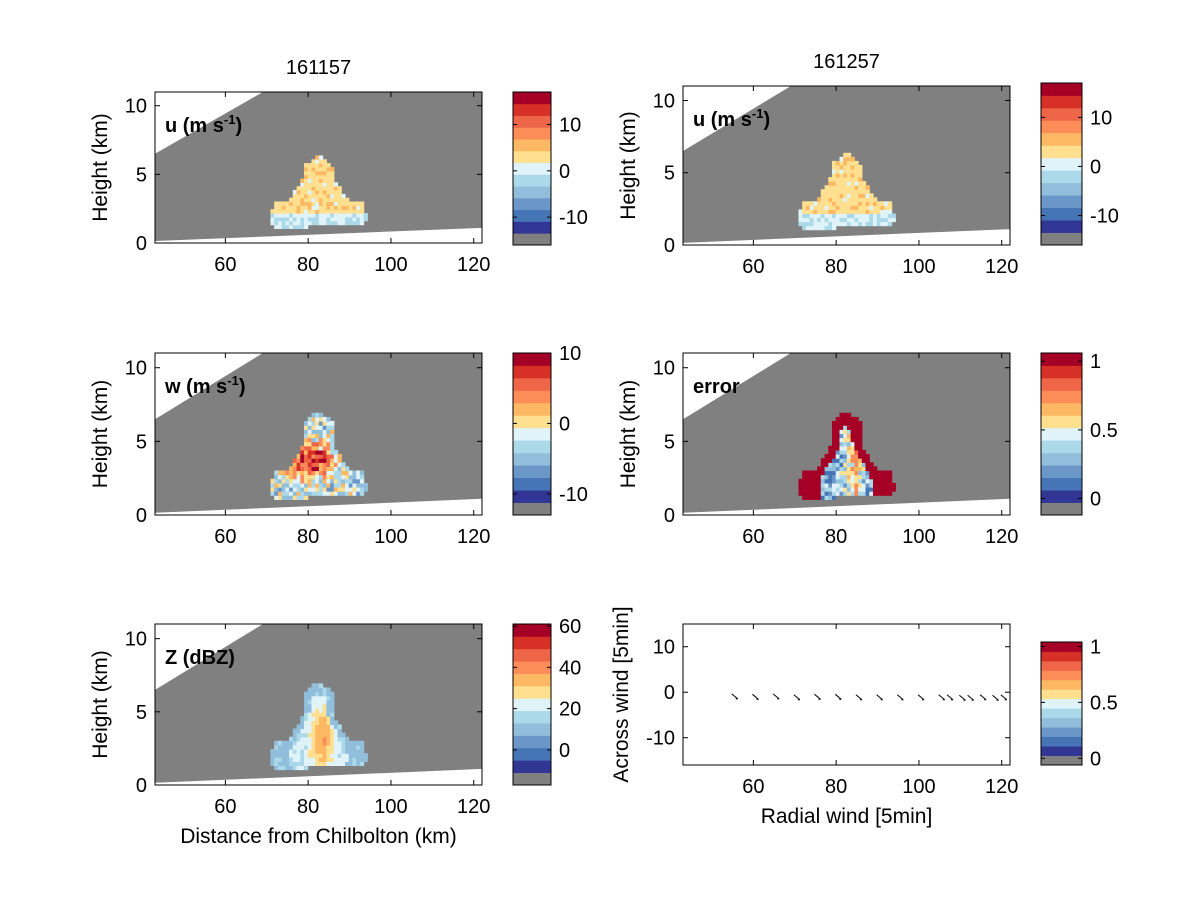 This screenshot has width=1200, height=900. Describe the element at coordinates (846, 62) in the screenshot. I see `panel-title: 161257` at that location.